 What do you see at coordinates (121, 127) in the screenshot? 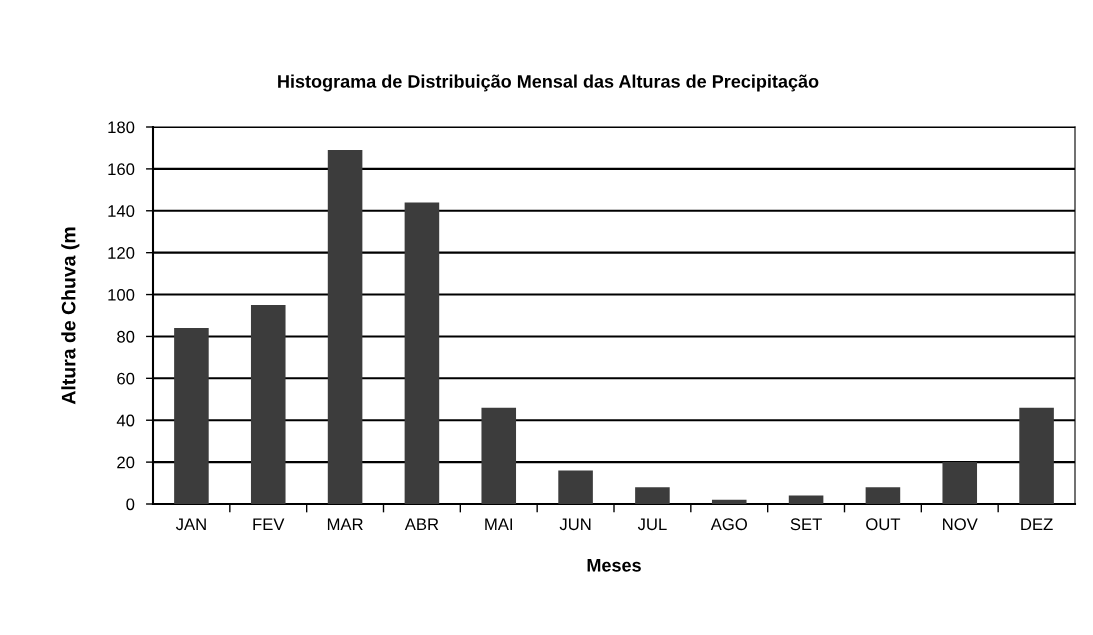
I see `y-tick-label: 180` at bounding box center [121, 127].